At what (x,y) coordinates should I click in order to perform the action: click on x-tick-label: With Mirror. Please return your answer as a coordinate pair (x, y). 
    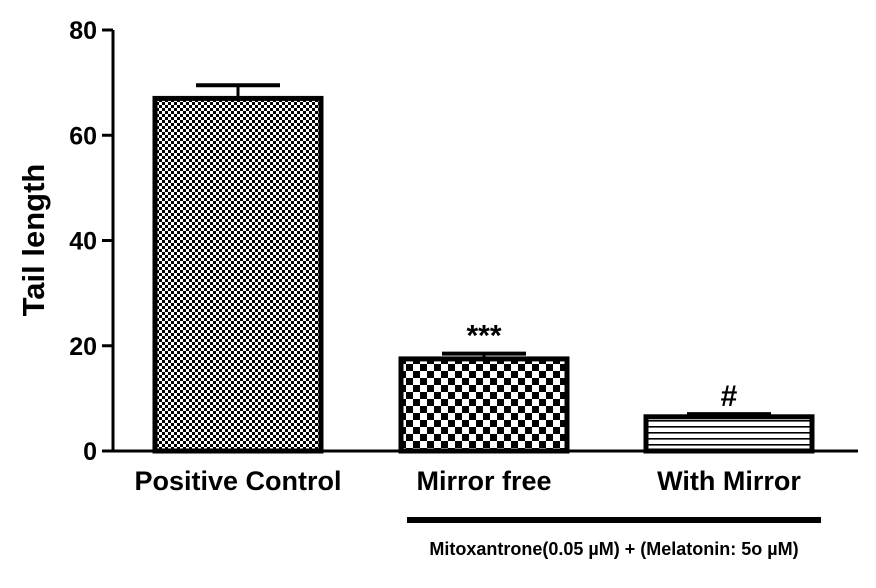
    Looking at the image, I should click on (729, 481).